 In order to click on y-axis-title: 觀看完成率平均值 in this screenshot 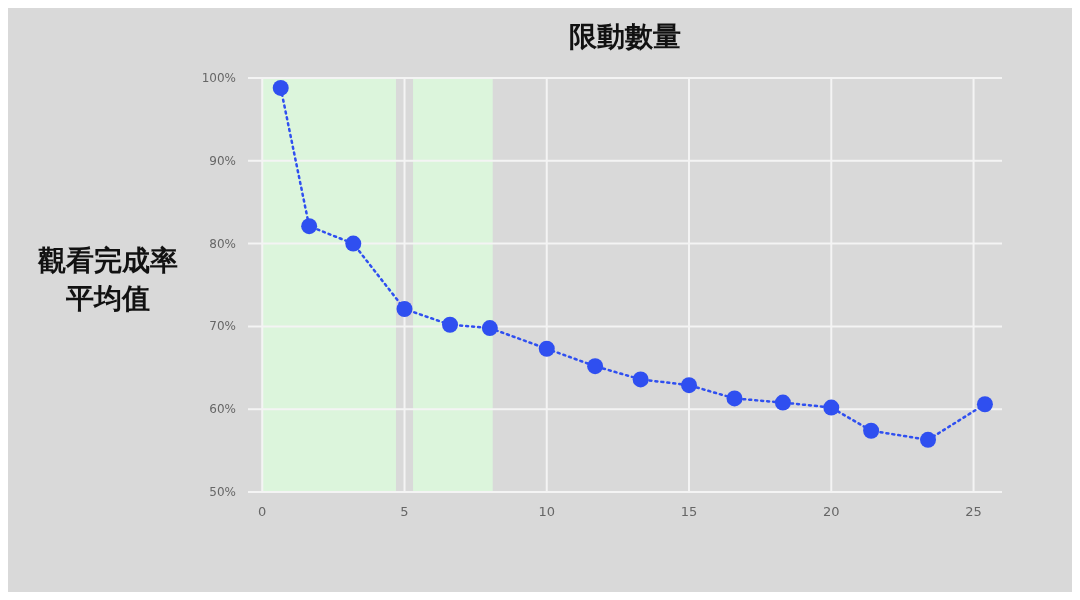, I will do `click(107, 279)`.